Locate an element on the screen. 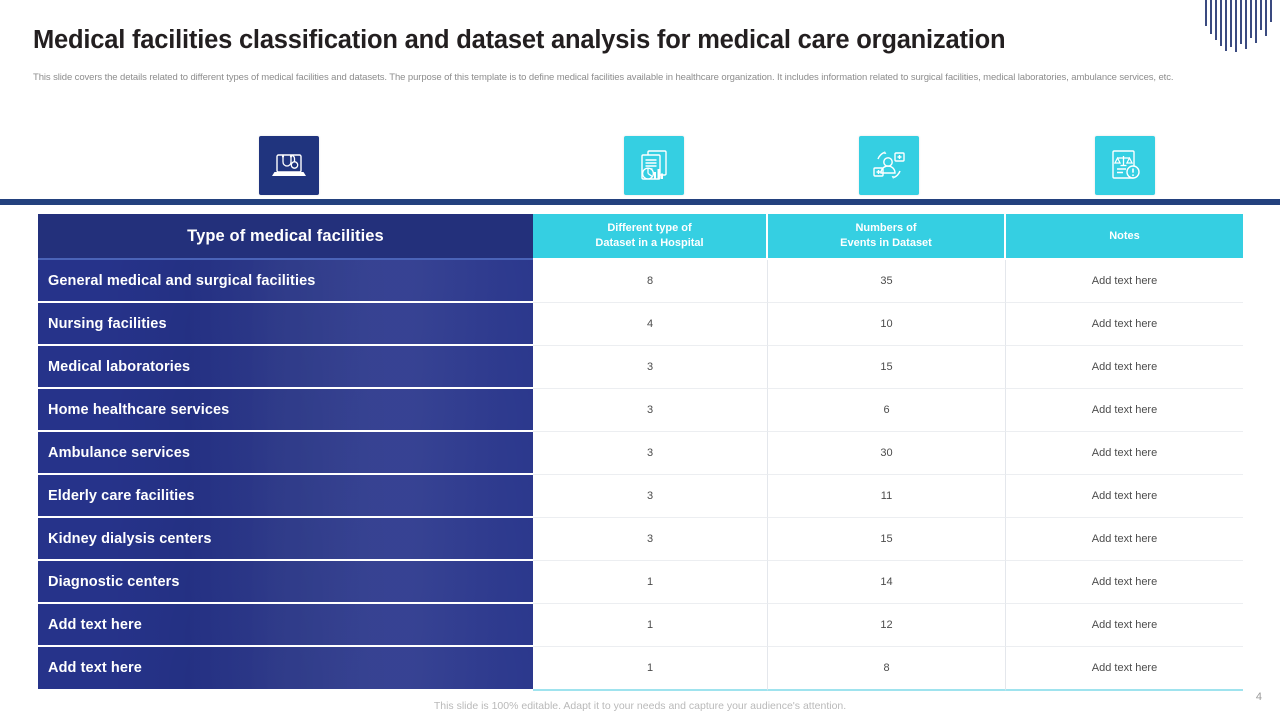  table-row: Home healthcare services 3 6 Add text here is located at coordinates (640, 410).